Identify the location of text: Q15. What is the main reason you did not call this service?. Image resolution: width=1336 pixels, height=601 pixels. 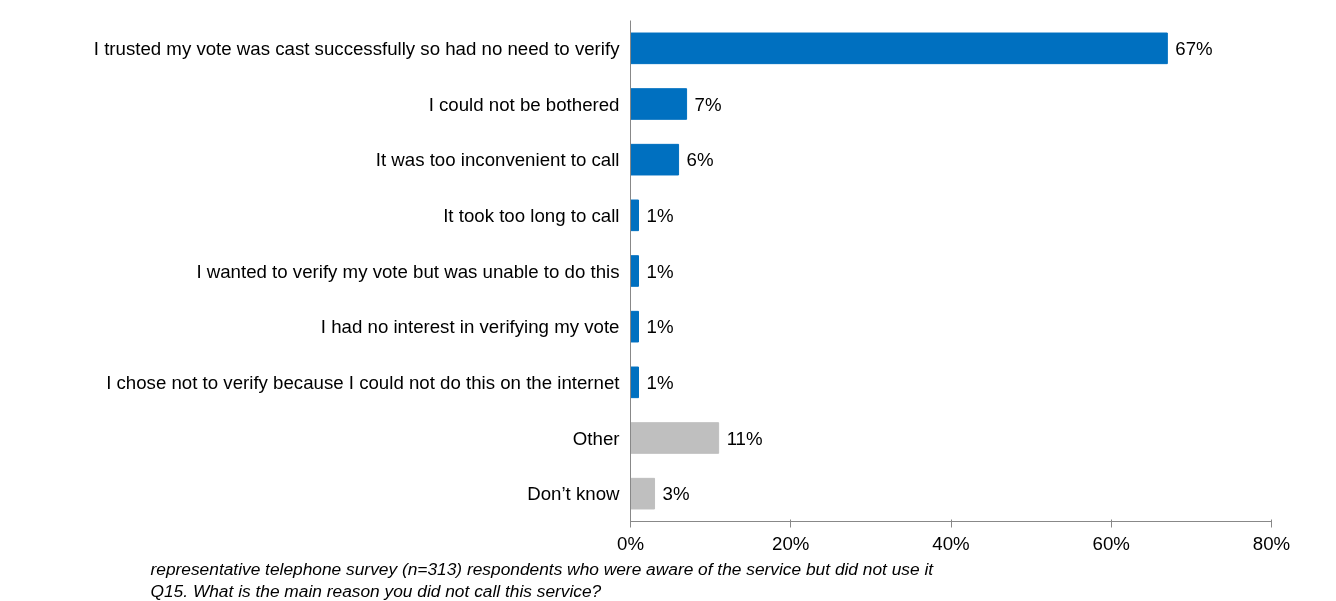
(376, 590).